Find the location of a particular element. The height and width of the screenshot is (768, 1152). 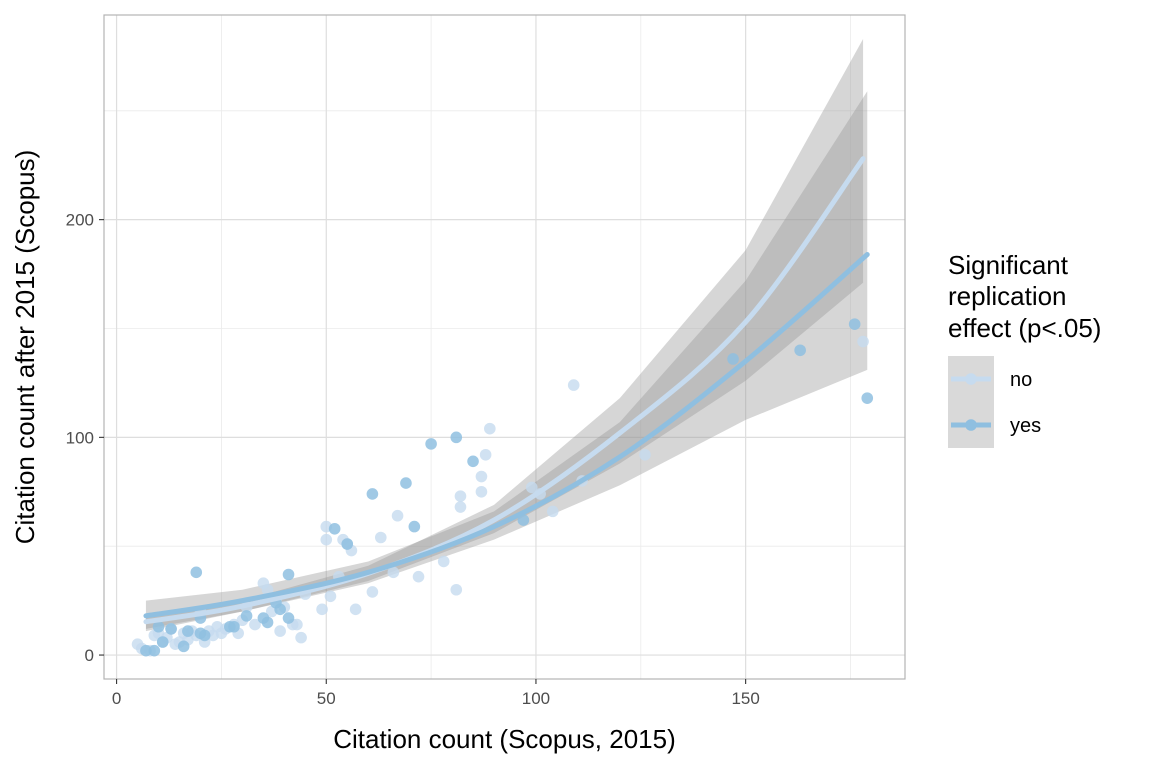

x-axis-title: Citation count (Scopus, 2015) is located at coordinates (504, 739).